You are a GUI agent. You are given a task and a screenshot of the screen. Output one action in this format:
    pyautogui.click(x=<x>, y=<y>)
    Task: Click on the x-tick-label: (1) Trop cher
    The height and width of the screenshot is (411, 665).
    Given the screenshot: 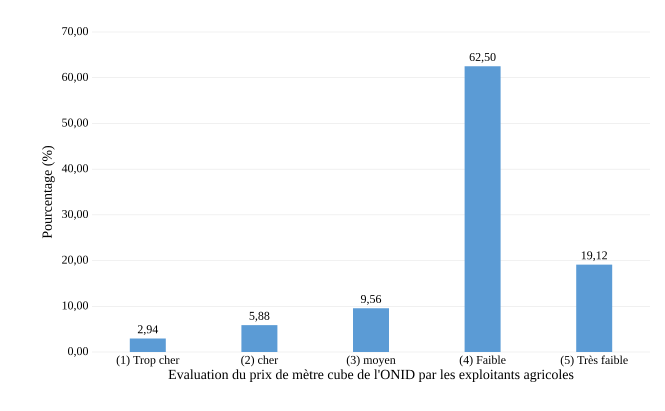 What is the action you would take?
    pyautogui.click(x=148, y=361)
    